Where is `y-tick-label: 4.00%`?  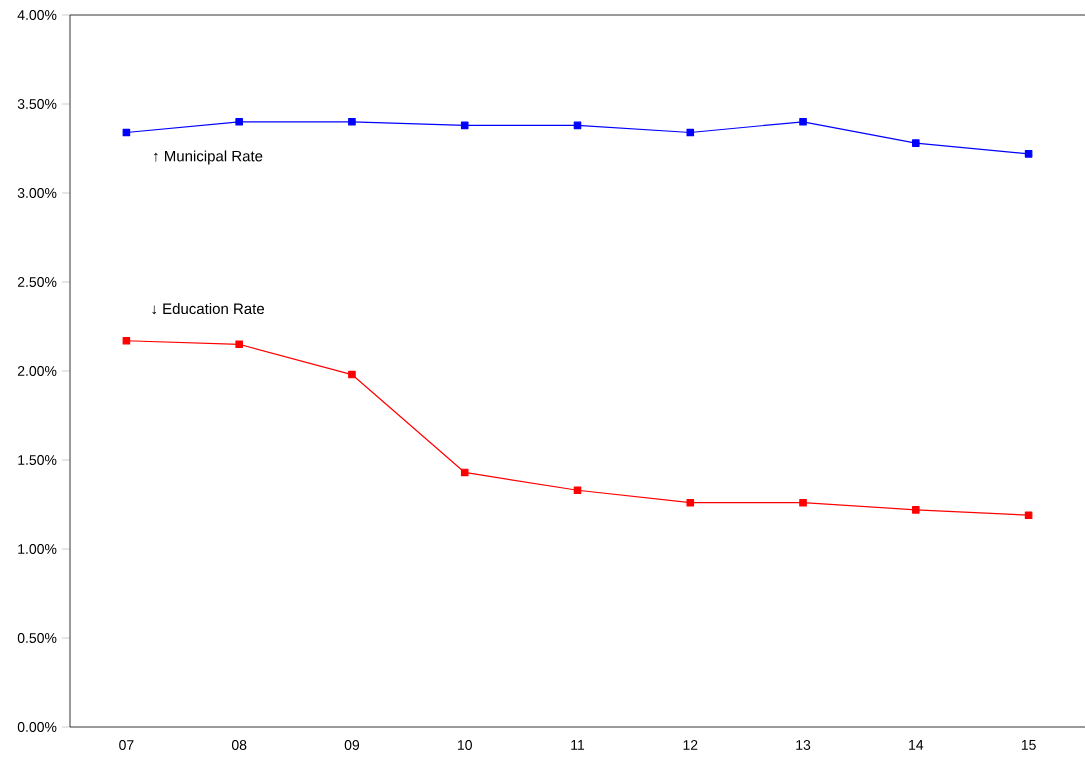
y-tick-label: 4.00% is located at coordinates (37, 15).